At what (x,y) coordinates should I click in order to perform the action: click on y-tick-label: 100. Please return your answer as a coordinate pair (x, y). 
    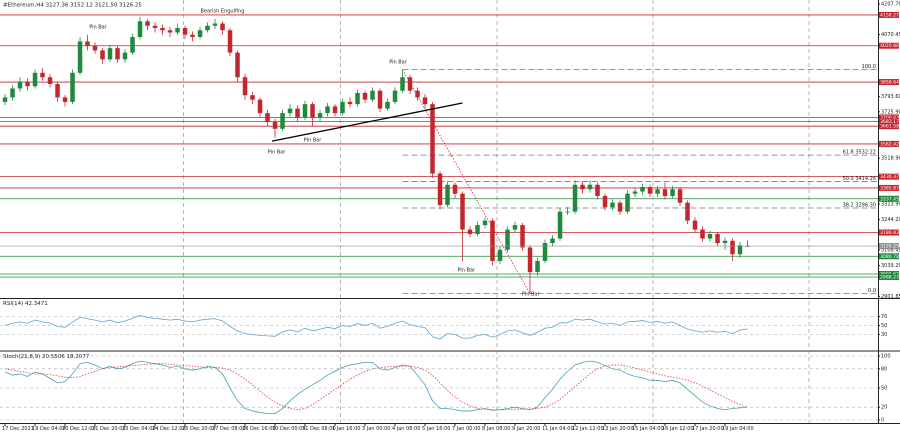
    Looking at the image, I should click on (886, 357).